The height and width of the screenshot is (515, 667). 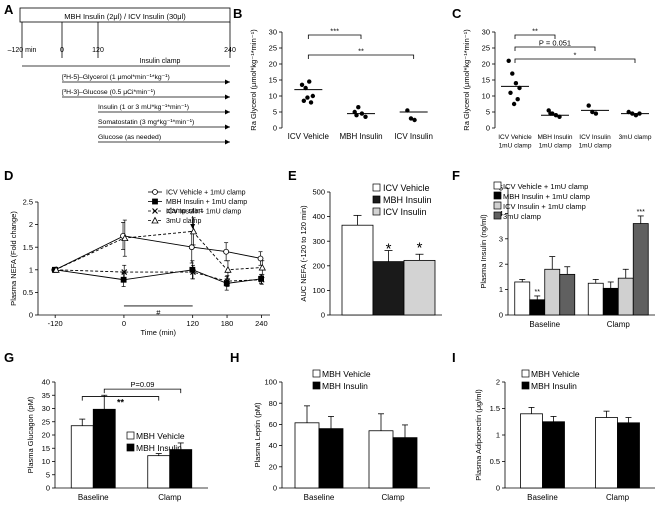 What do you see at coordinates (406, 188) in the screenshot?
I see `legend-label: ICV Vehicle` at bounding box center [406, 188].